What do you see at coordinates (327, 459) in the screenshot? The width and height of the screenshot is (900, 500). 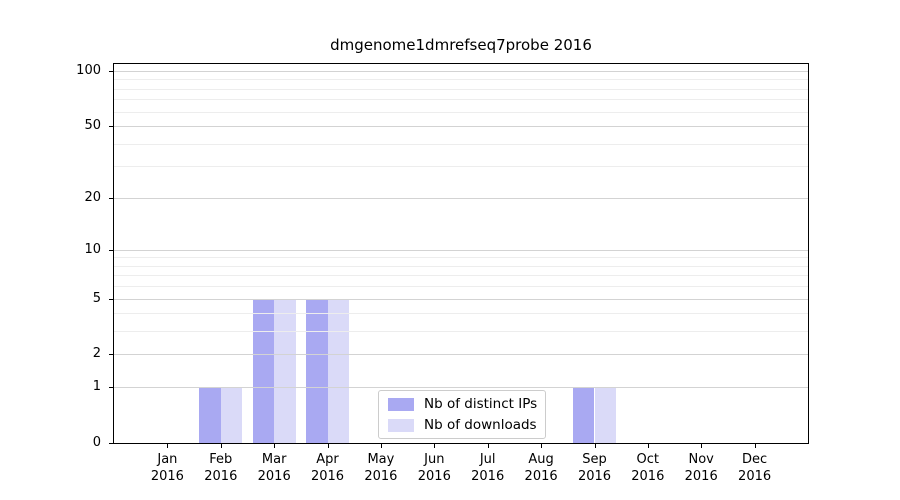 I see `x-tick-month: Apr` at bounding box center [327, 459].